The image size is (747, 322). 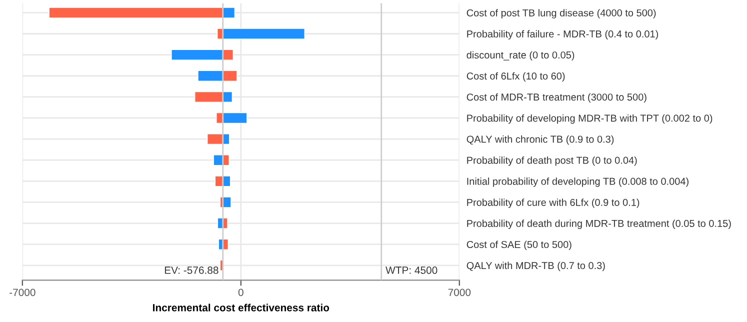 What do you see at coordinates (227, 202) in the screenshot?
I see `bar` at bounding box center [227, 202].